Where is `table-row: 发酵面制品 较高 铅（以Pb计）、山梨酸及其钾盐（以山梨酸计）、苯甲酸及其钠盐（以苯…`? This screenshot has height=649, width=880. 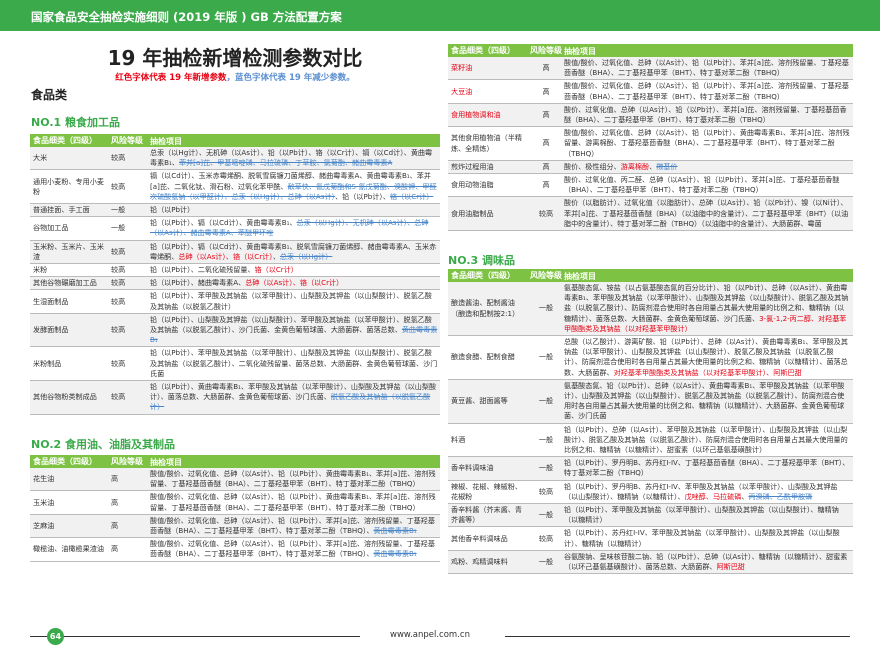
table-row: 发酵面制品 较高 铅（以Pb计）、山梨酸及其钾盐（以山梨酸计）、苯甲酸及其钠盐（以苯… is located at coordinates (235, 330).